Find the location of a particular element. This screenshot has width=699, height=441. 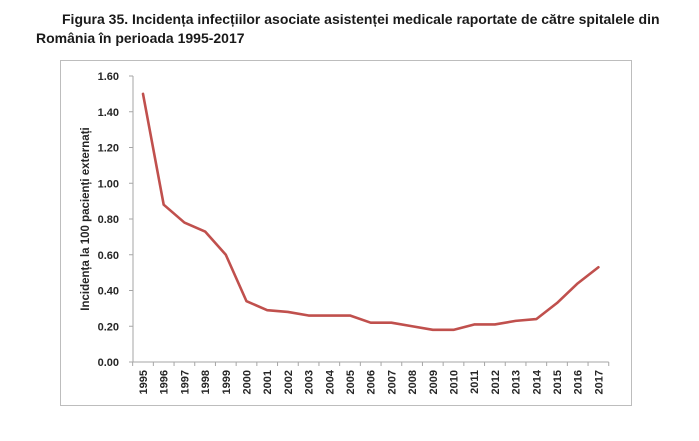

y-tick-label: 0.80 is located at coordinates (108, 220).